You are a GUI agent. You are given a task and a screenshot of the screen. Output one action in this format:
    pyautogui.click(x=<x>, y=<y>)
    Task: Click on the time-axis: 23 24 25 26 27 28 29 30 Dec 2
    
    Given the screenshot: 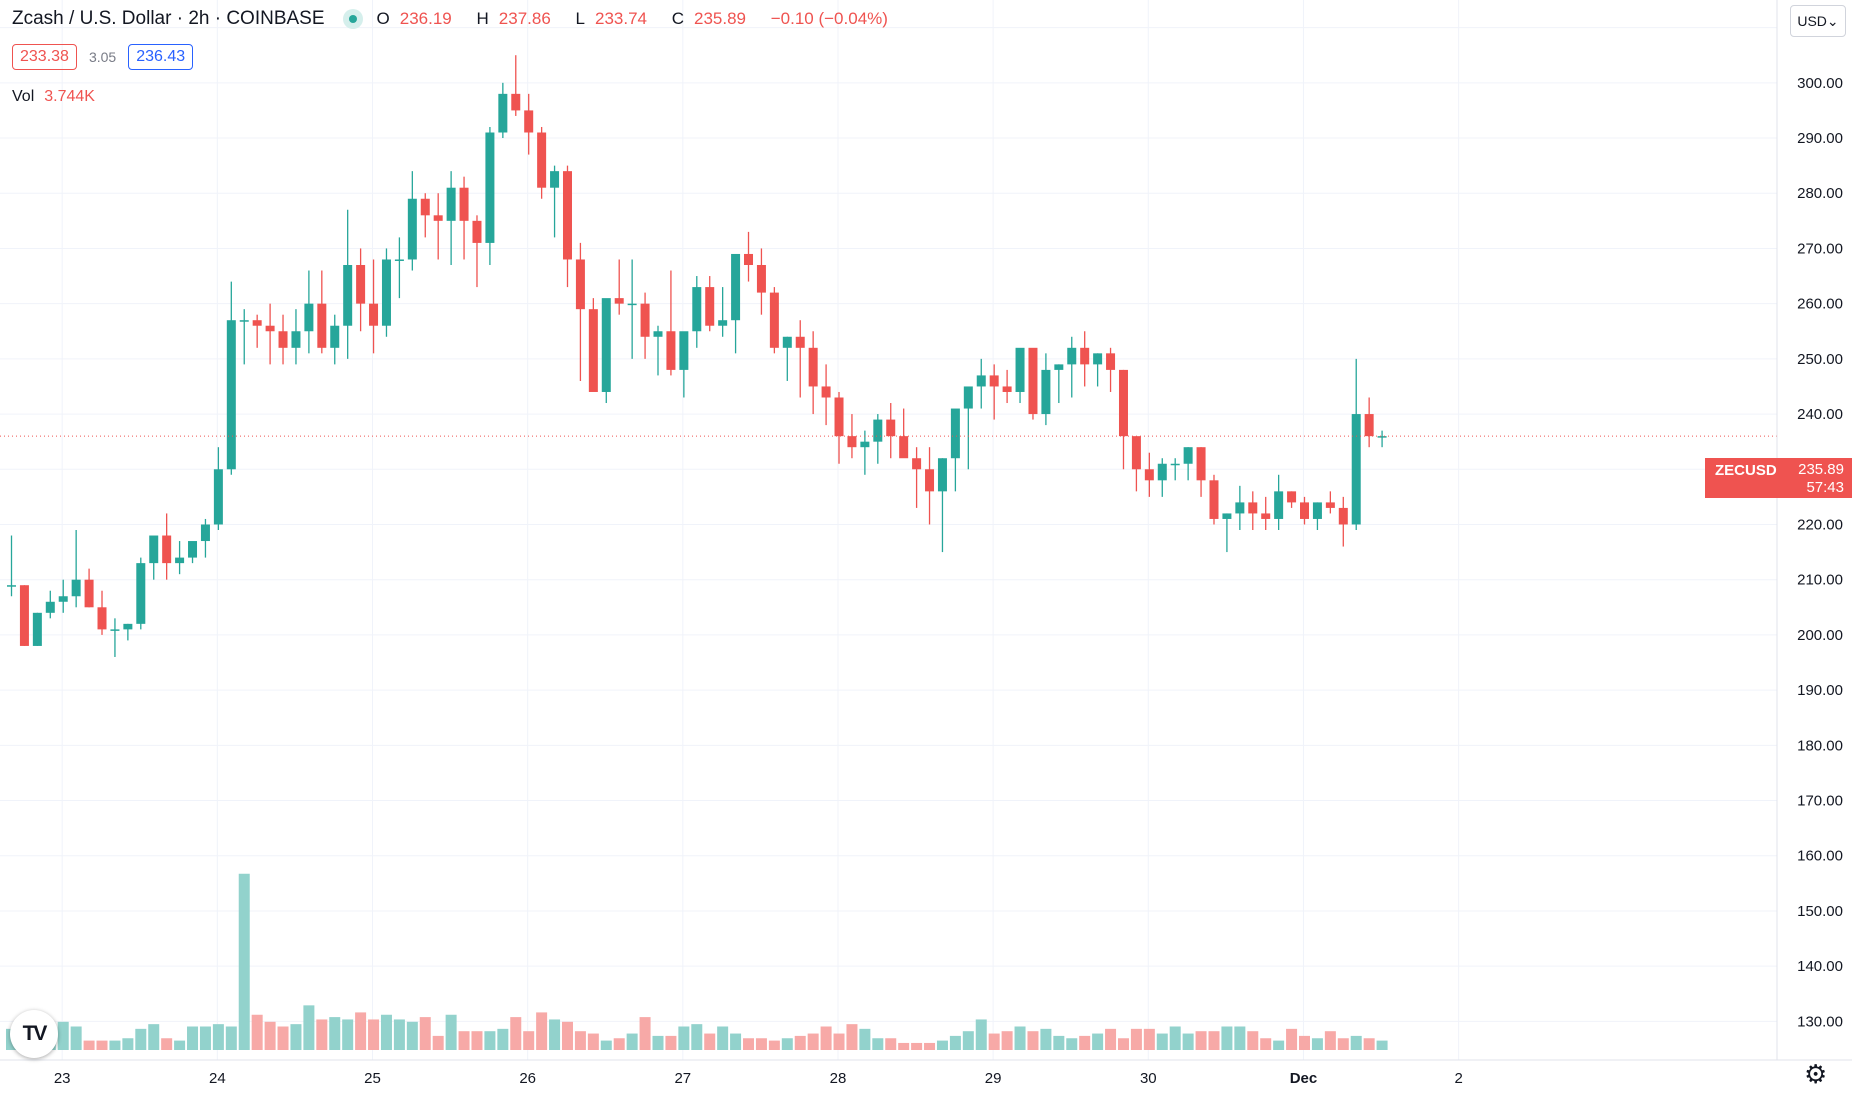 What is the action you would take?
    pyautogui.click(x=926, y=1073)
    